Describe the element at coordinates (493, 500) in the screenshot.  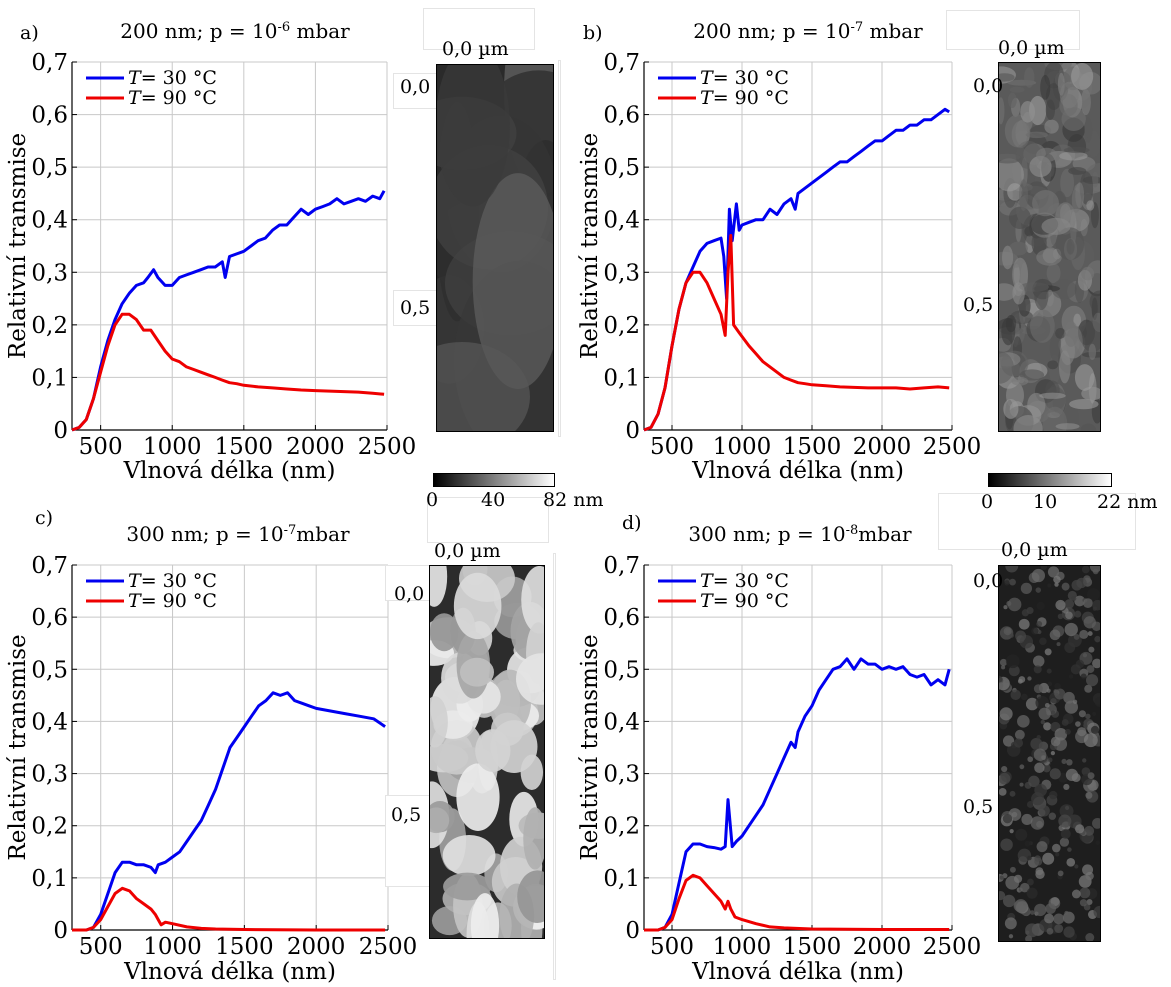
I see `colorbar-tick: 40` at that location.